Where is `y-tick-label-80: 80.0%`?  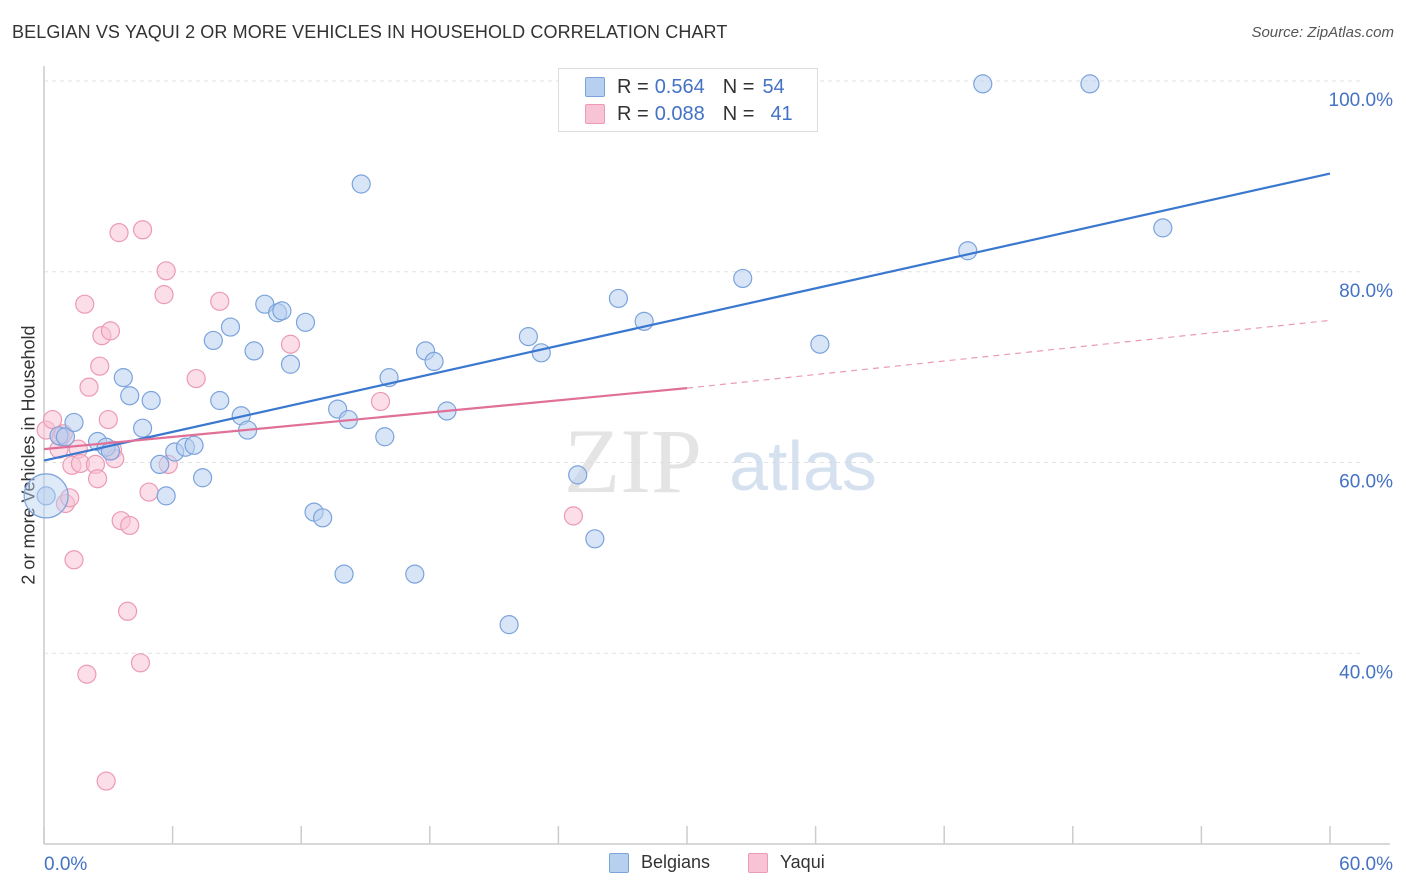 y-tick-label-80: 80.0% is located at coordinates (1366, 291).